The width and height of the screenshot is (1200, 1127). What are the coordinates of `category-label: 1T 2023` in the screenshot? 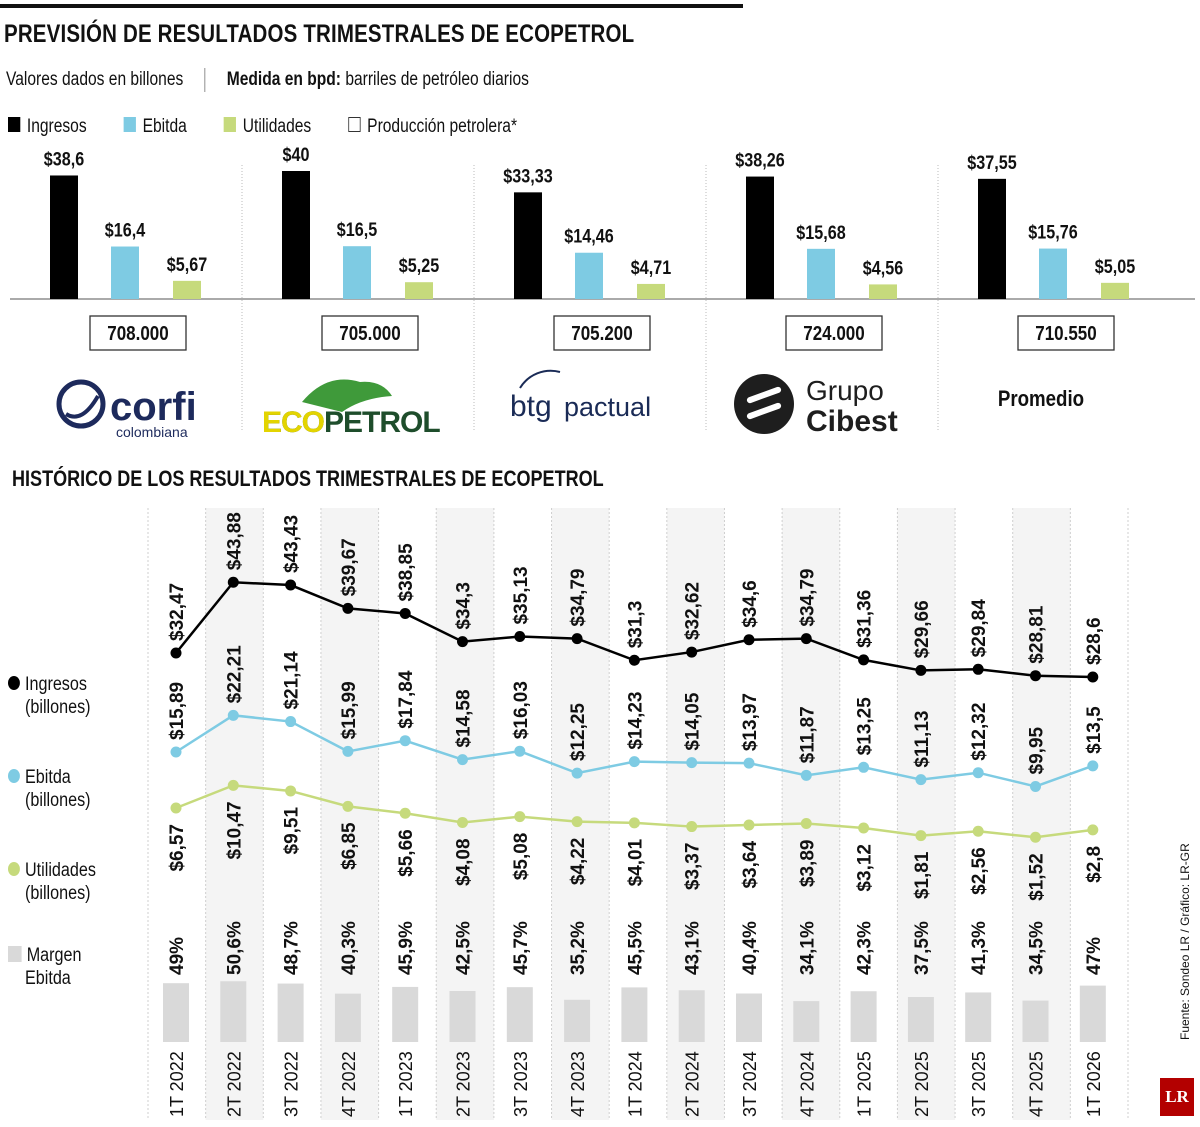 It's located at (406, 1084).